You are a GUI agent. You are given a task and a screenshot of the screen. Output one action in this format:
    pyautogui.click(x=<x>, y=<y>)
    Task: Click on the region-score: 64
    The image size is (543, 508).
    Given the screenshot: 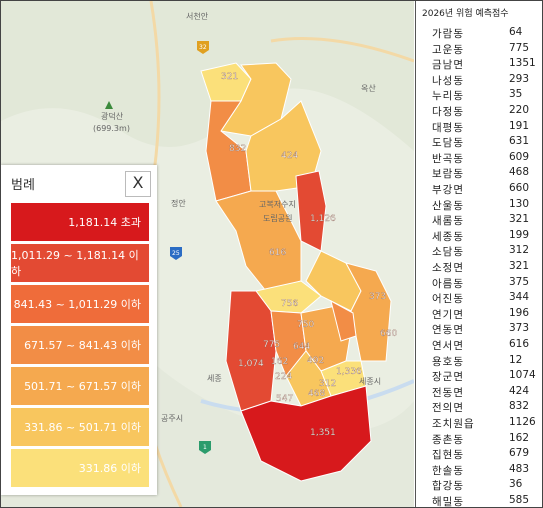 What is the action you would take?
    pyautogui.click(x=516, y=32)
    